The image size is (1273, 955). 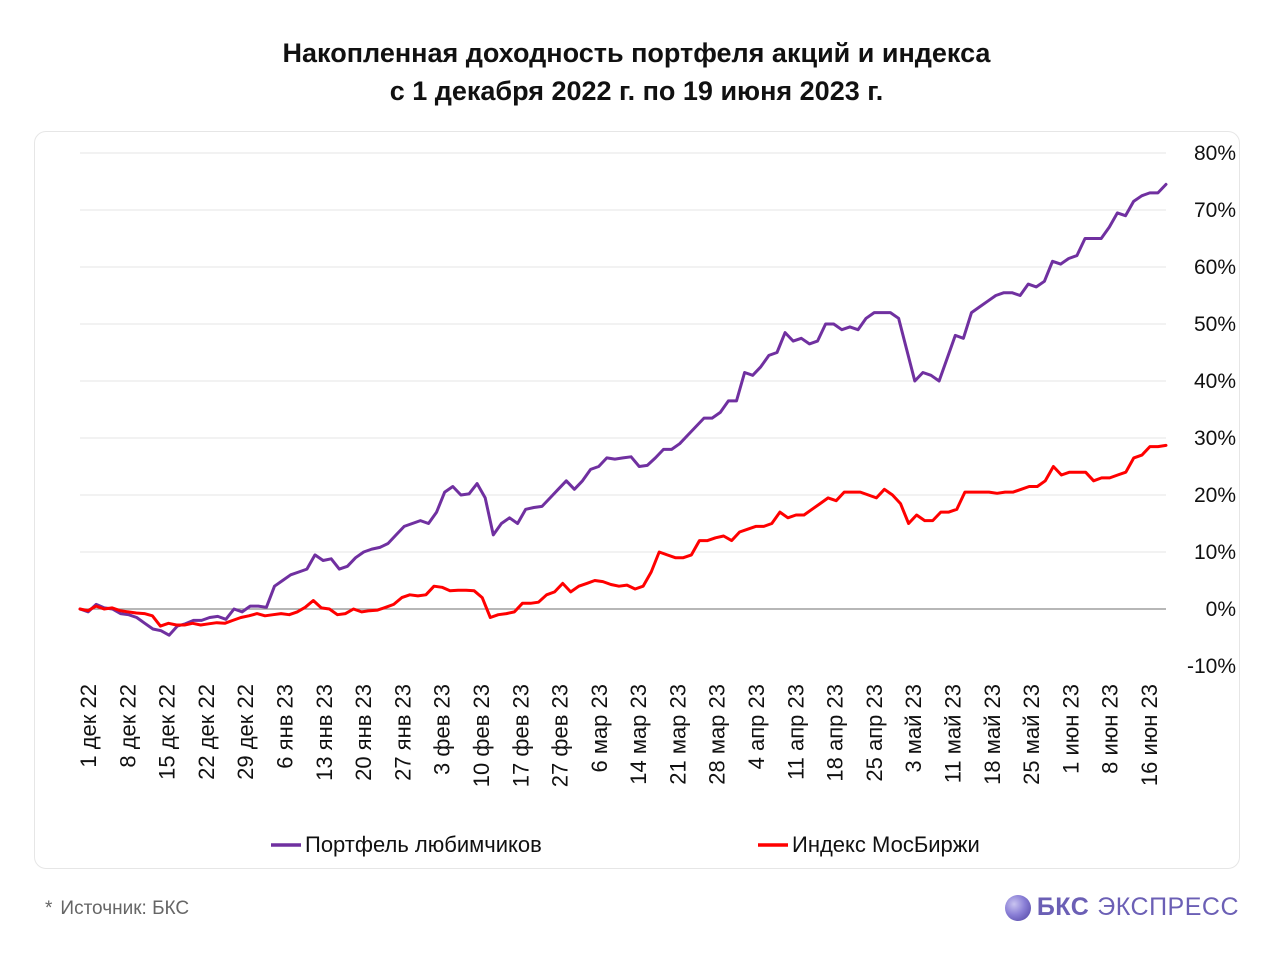 What do you see at coordinates (49, 908) in the screenshot?
I see `source-asterisk: *` at bounding box center [49, 908].